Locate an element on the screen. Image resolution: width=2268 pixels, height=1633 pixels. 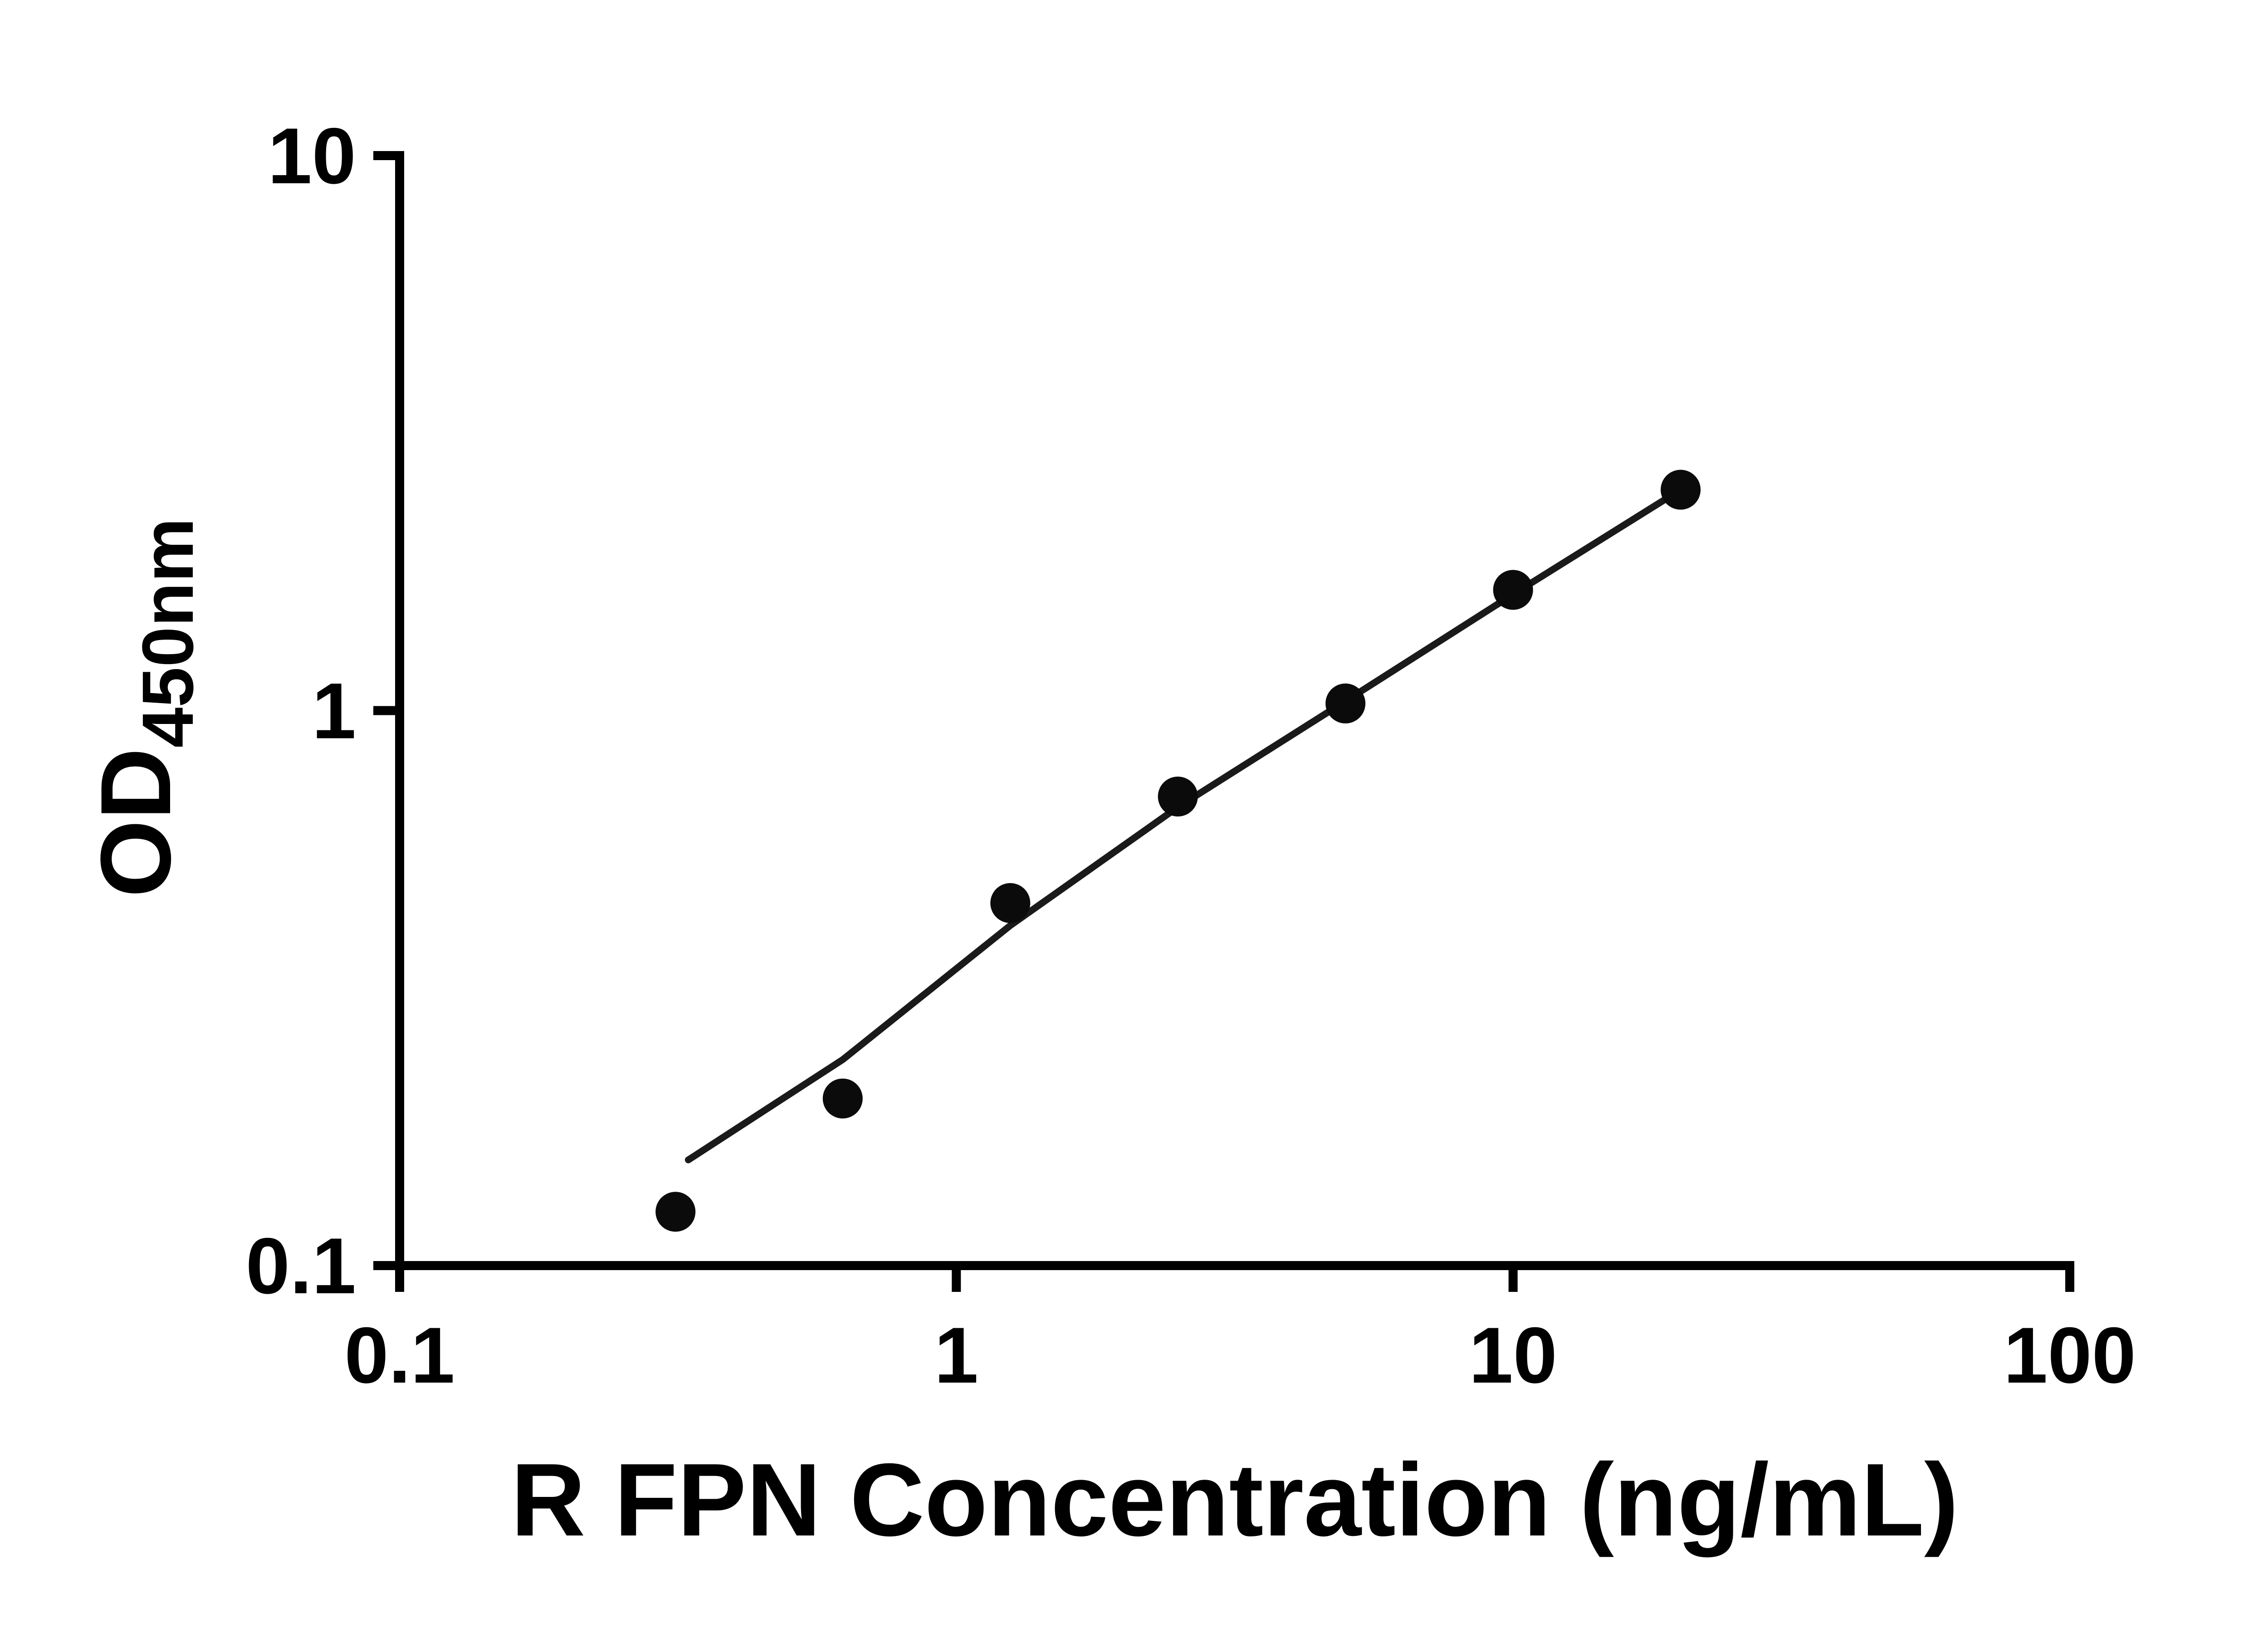
y-axis-title: OD450nm is located at coordinates (144, 708).